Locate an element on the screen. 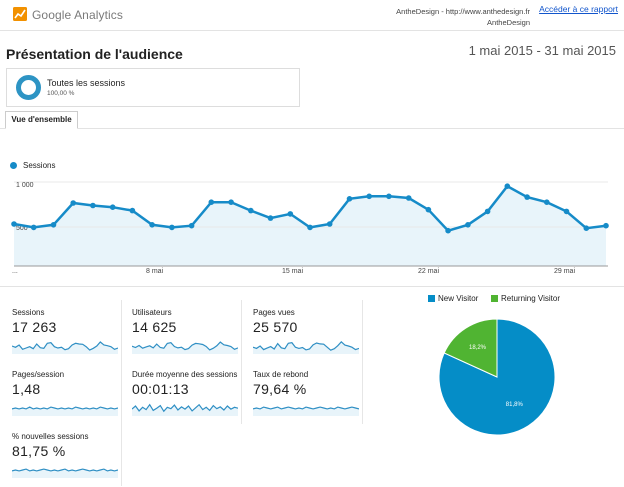 The image size is (624, 487). metric-label: Sessions is located at coordinates (28, 312).